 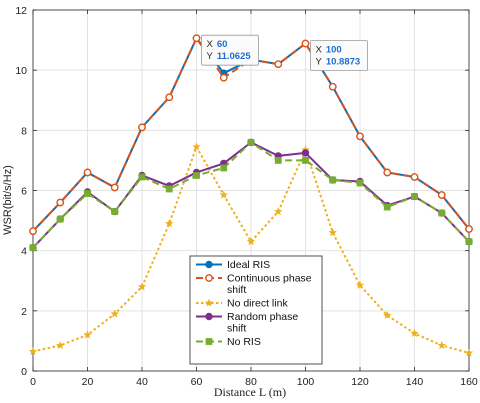 What do you see at coordinates (244, 342) in the screenshot?
I see `legend-label: No RIS` at bounding box center [244, 342].